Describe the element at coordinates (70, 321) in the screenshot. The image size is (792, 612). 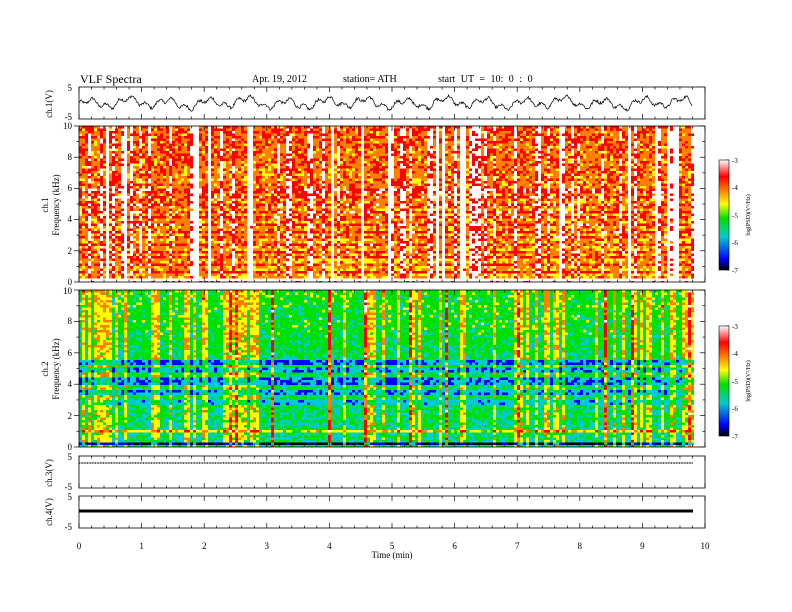
I see `ch2-spec-ytick-8: 8` at that location.